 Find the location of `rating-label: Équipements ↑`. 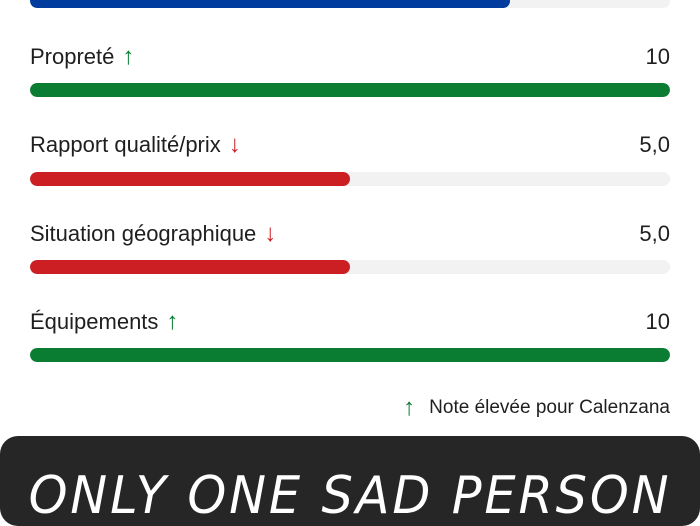

rating-label: Équipements ↑ is located at coordinates (104, 322).